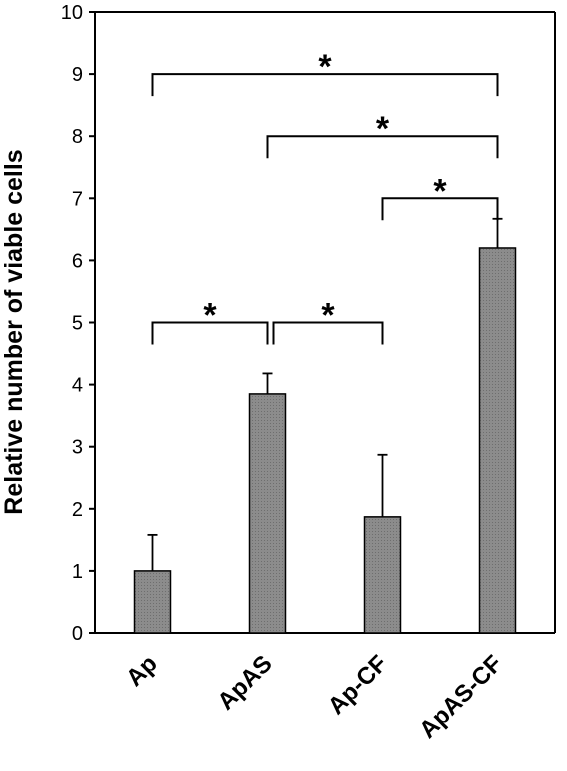  I want to click on y-tick-label: 5, so click(77, 324).